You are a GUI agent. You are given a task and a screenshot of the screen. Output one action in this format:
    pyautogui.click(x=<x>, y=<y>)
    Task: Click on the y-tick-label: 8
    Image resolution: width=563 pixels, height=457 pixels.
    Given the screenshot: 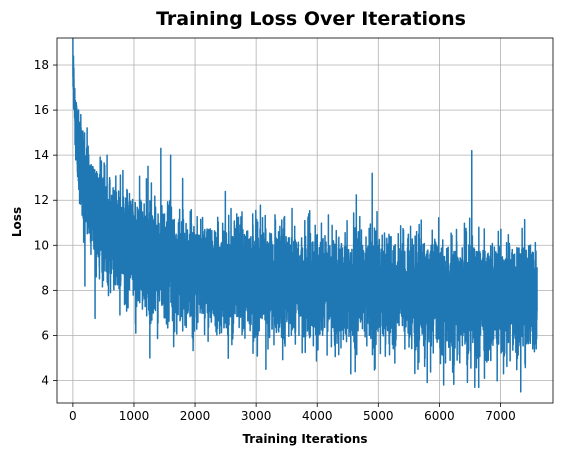 What is the action you would take?
    pyautogui.click(x=45, y=290)
    